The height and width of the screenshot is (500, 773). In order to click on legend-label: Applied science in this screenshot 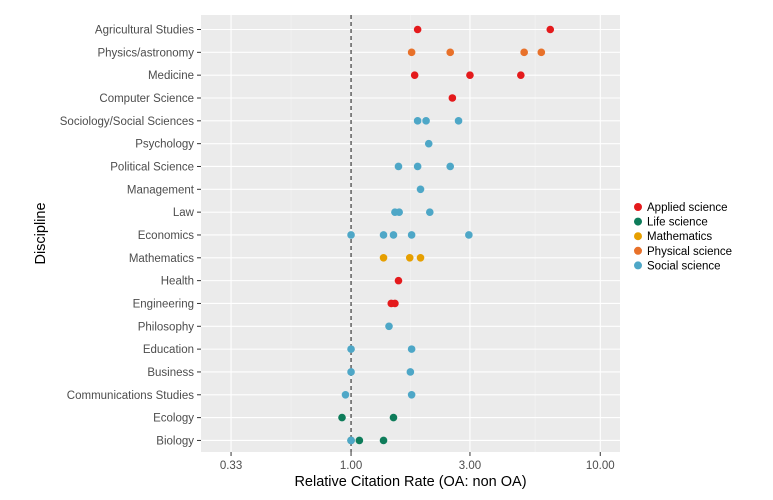, I will do `click(687, 208)`.